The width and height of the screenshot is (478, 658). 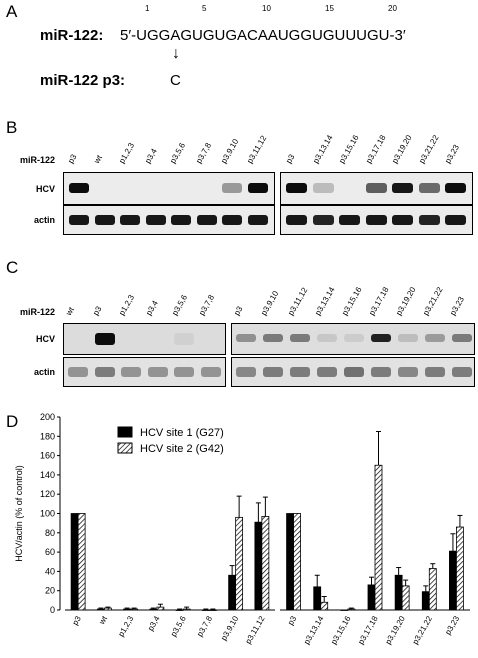 I want to click on y-tick-label: 20, so click(x=50, y=591).